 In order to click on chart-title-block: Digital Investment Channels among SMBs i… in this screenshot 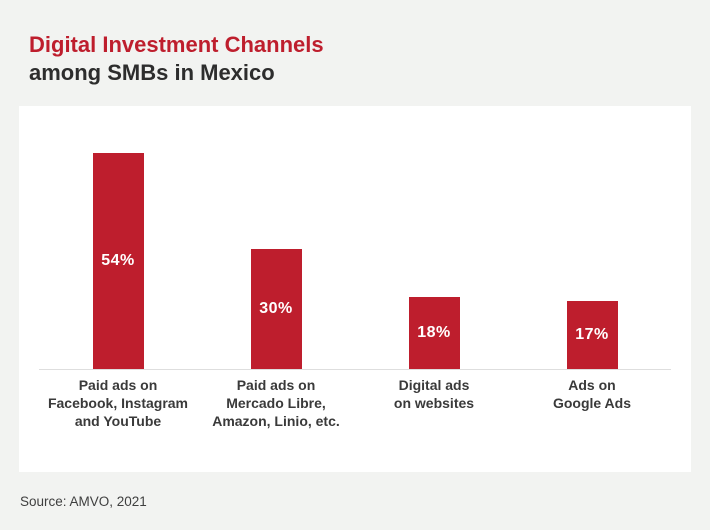, I will do `click(176, 59)`.